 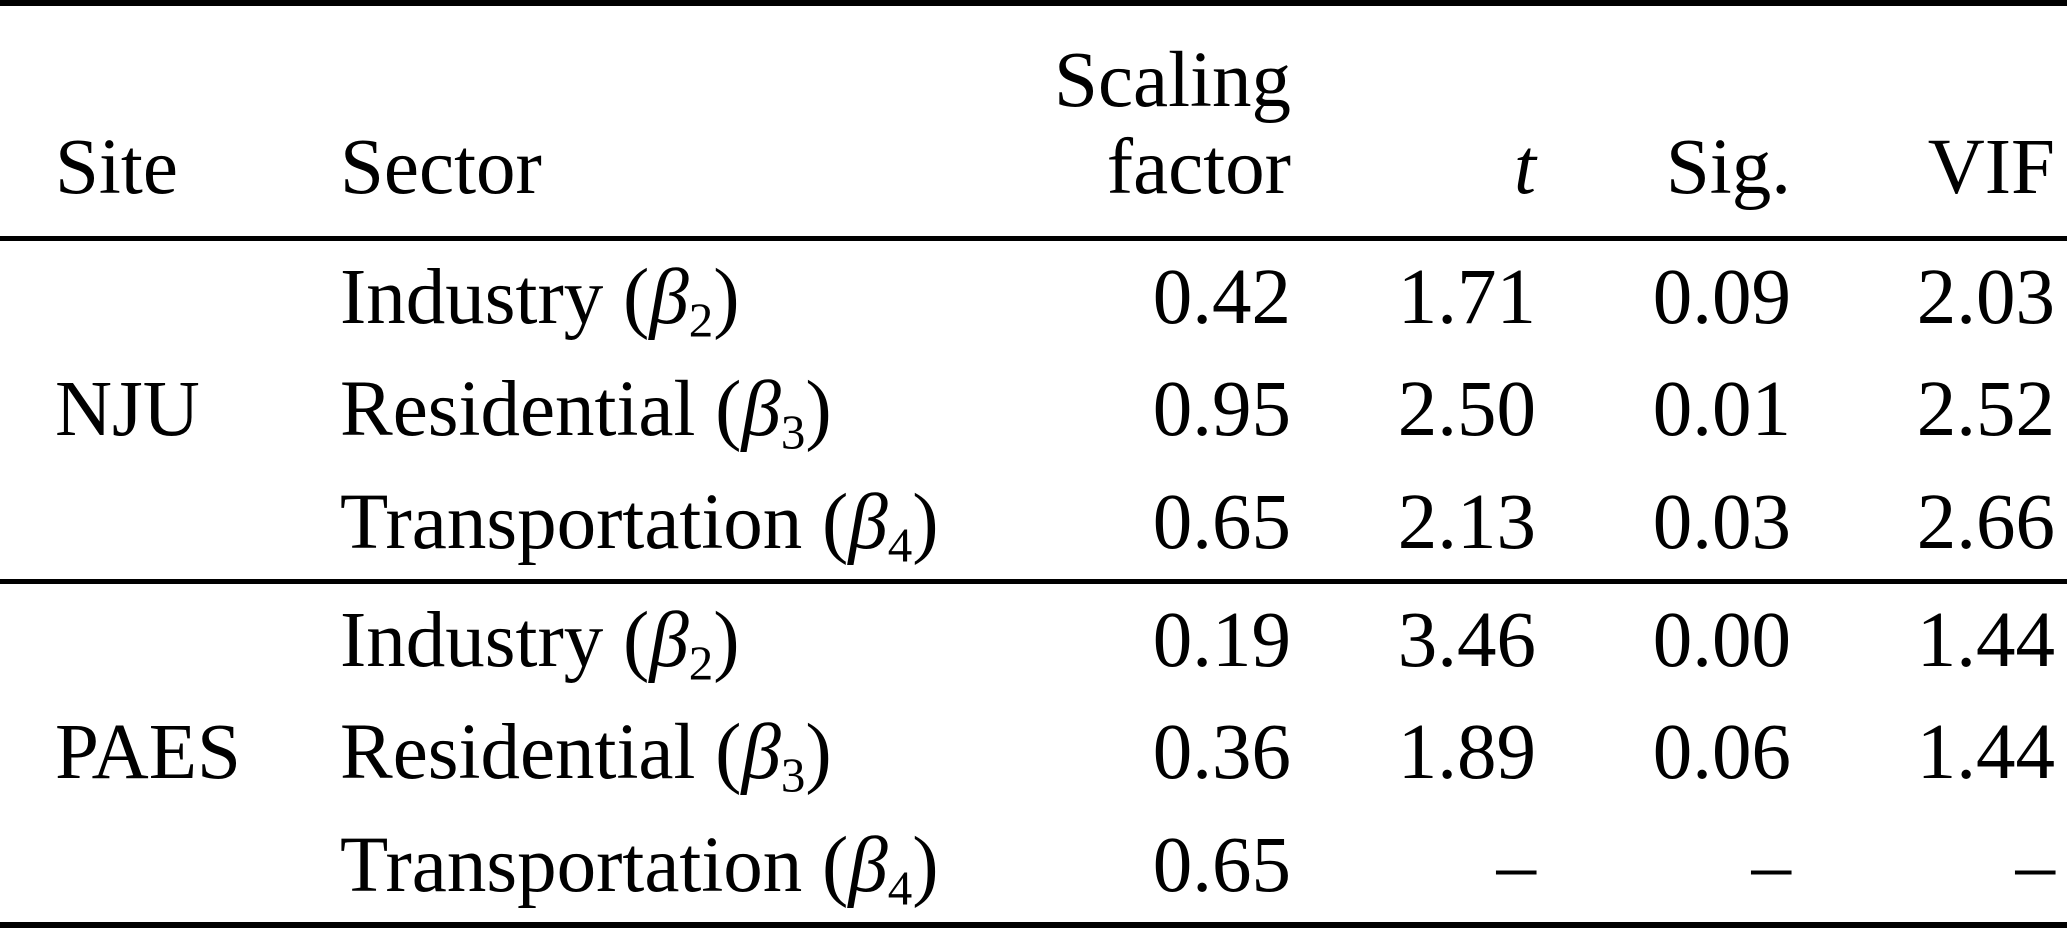 What do you see at coordinates (1172, 81) in the screenshot?
I see `header-scaling-line1: Scaling` at bounding box center [1172, 81].